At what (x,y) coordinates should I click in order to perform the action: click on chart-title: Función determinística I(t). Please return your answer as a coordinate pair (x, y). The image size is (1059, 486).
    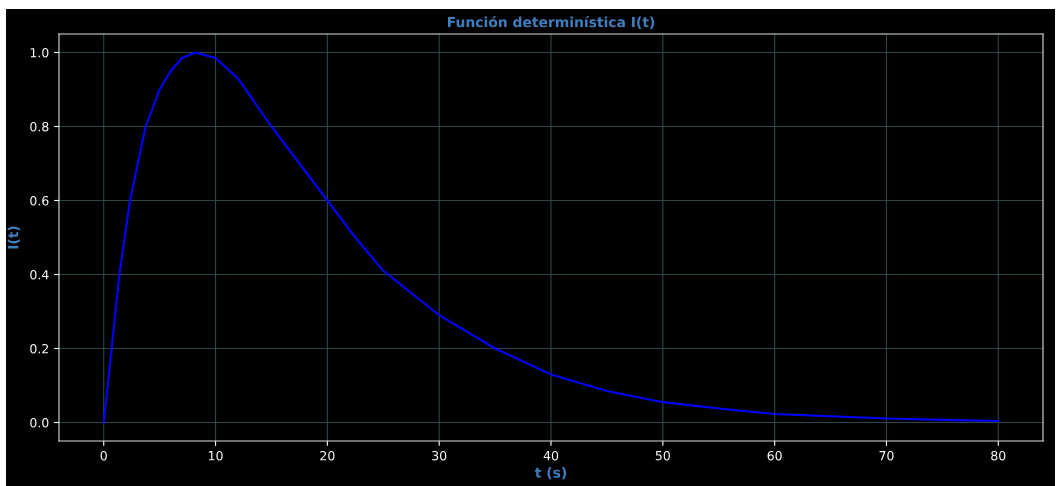
    Looking at the image, I should click on (551, 22).